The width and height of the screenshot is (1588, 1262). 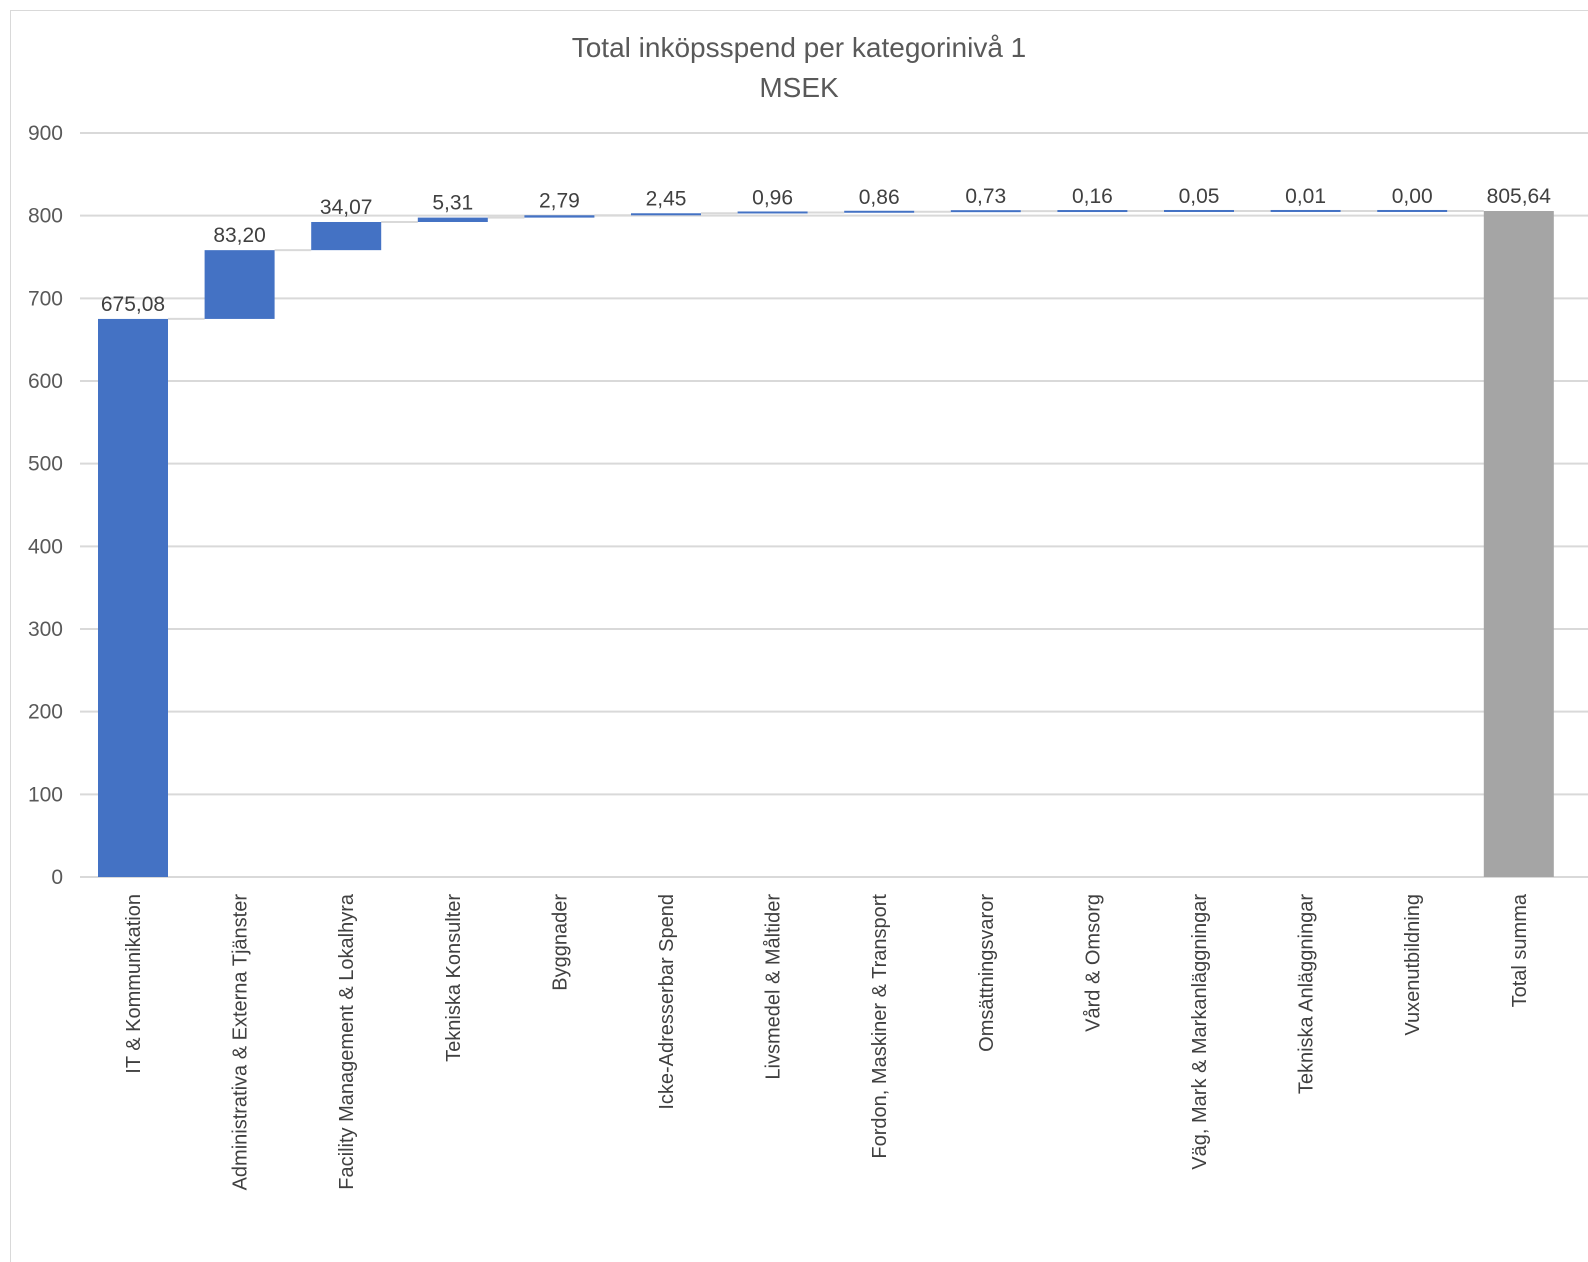 What do you see at coordinates (45, 381) in the screenshot?
I see `y-tick-label: 600` at bounding box center [45, 381].